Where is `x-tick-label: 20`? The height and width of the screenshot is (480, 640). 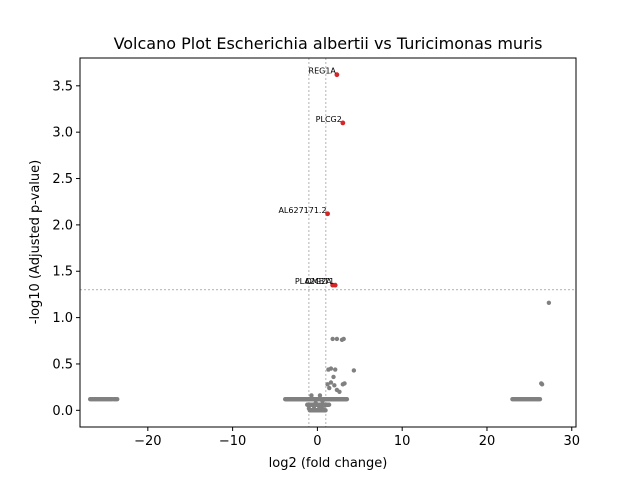 x-tick-label: 20 is located at coordinates (487, 441).